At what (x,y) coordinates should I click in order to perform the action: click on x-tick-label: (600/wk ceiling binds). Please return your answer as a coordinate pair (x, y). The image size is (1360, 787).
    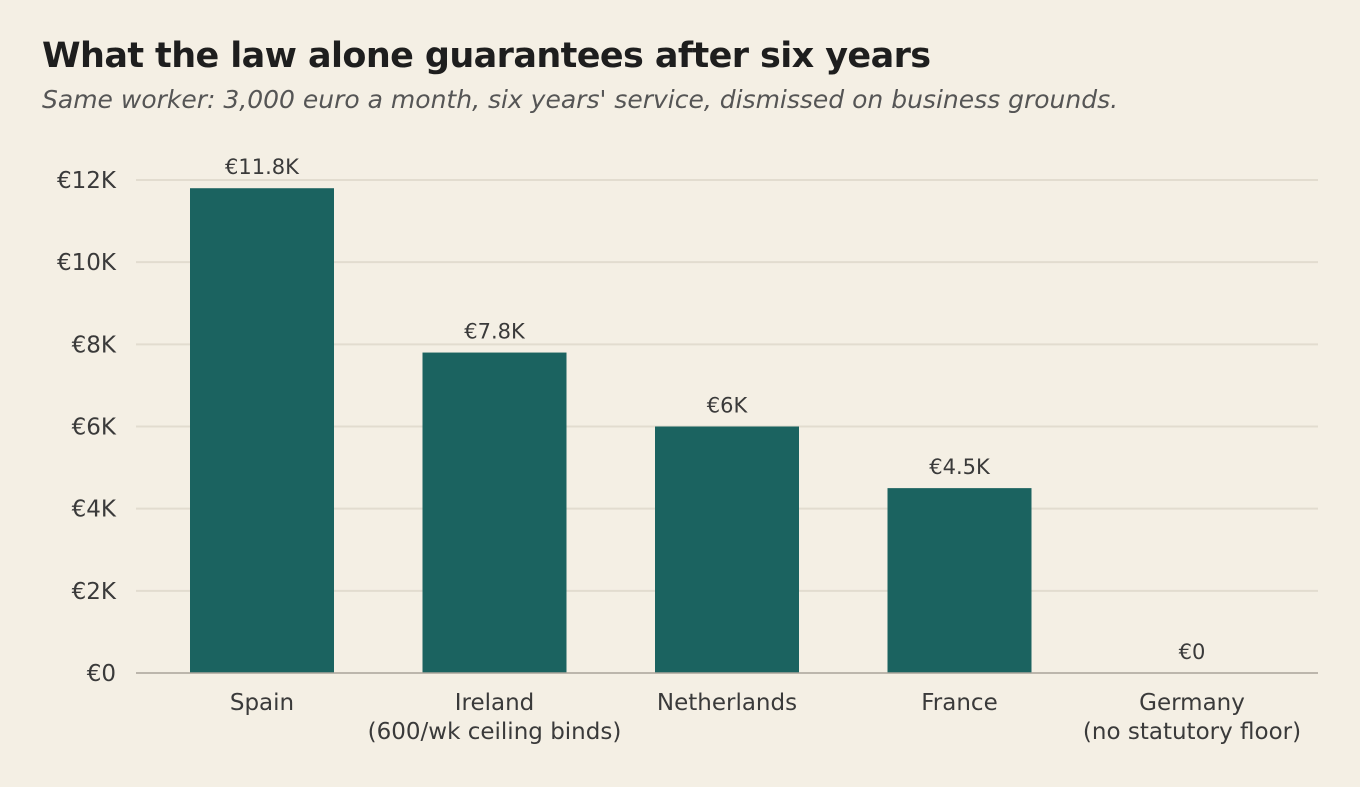
    Looking at the image, I should click on (495, 732).